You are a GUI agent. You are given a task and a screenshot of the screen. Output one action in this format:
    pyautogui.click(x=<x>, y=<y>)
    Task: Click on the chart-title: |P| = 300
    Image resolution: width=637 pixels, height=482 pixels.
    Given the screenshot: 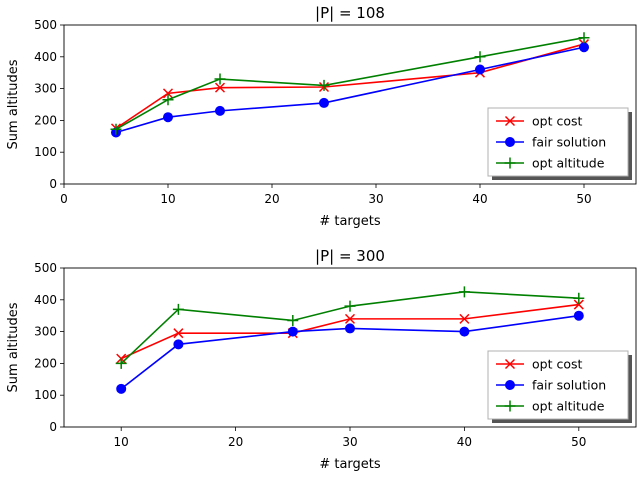 What is the action you would take?
    pyautogui.click(x=350, y=256)
    